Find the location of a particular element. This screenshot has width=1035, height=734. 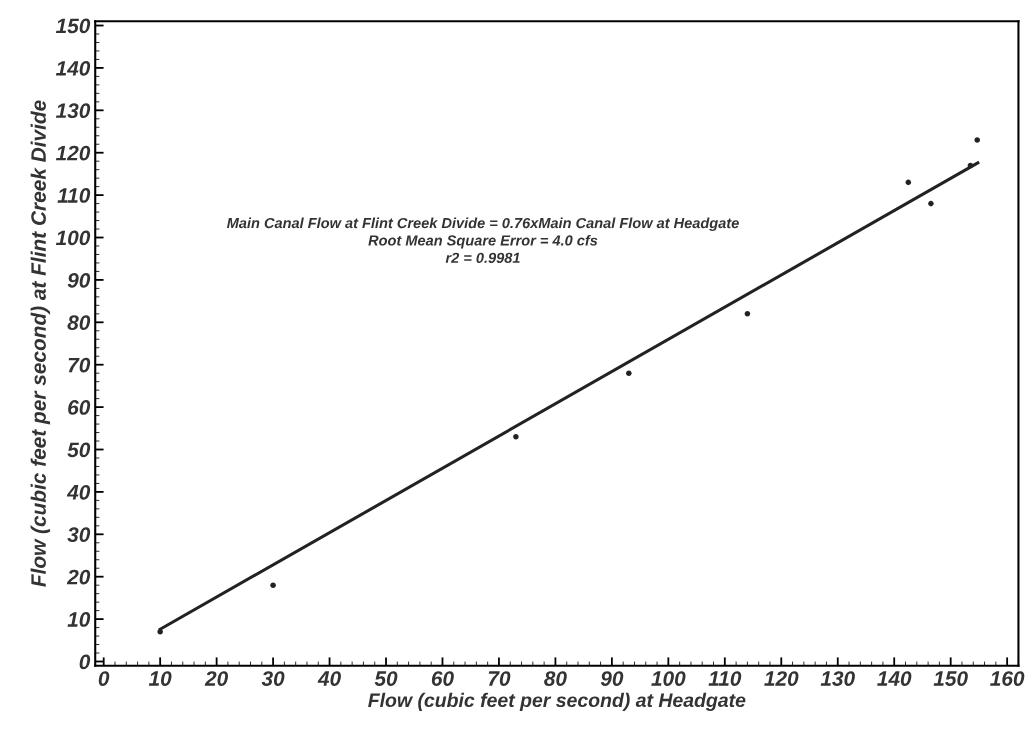

x-tick-label: 110 is located at coordinates (725, 678).